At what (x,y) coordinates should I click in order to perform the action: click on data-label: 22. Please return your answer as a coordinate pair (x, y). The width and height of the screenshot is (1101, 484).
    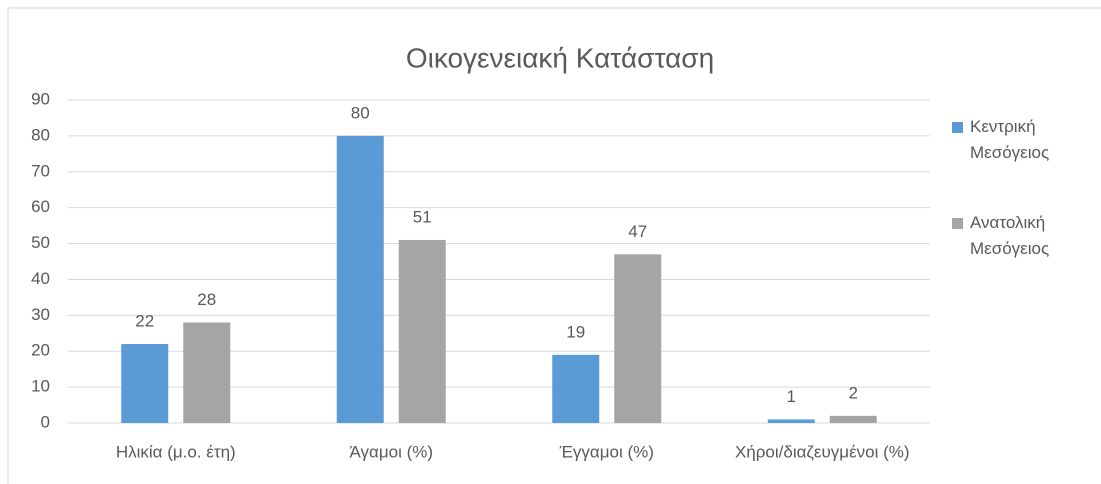
    Looking at the image, I should click on (144, 321).